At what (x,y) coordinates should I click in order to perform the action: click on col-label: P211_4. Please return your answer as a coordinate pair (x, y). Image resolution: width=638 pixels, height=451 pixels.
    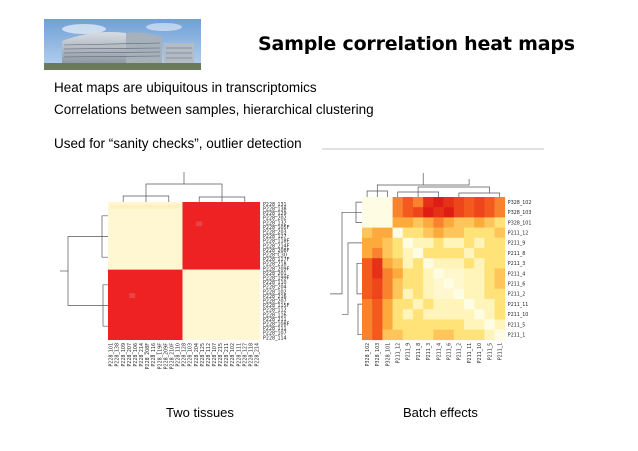
    Looking at the image, I should click on (439, 352).